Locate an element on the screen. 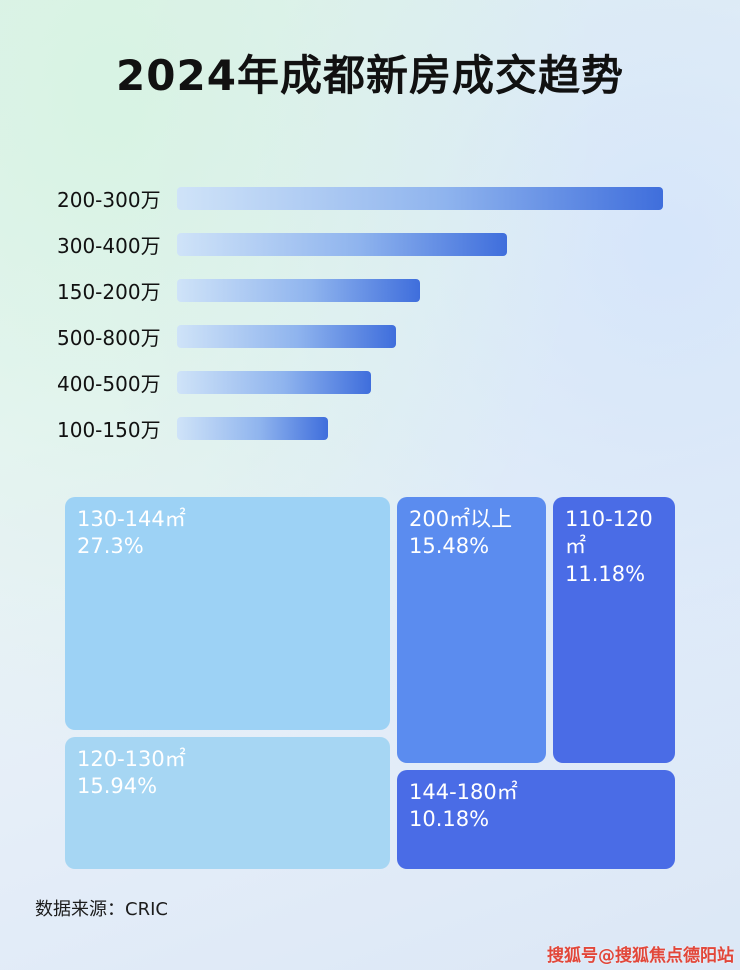 This screenshot has width=740, height=970. treemap-block: 130-144㎡ 27.3% is located at coordinates (227, 613).